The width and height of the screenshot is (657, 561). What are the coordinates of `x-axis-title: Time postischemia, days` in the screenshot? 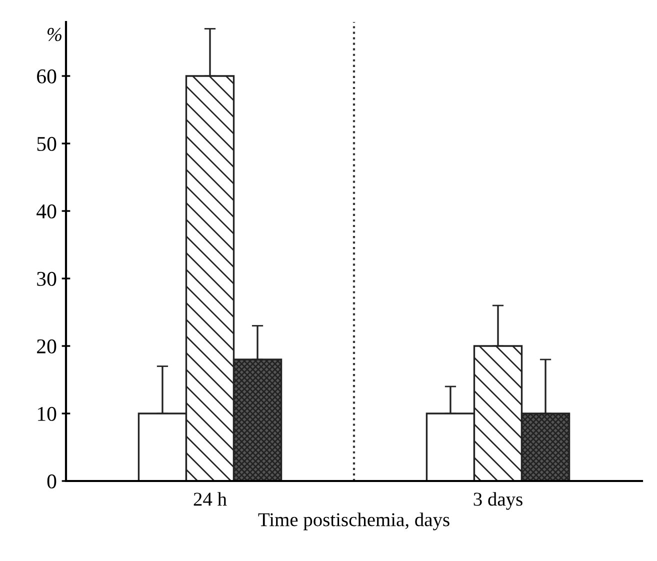 It's located at (354, 521).